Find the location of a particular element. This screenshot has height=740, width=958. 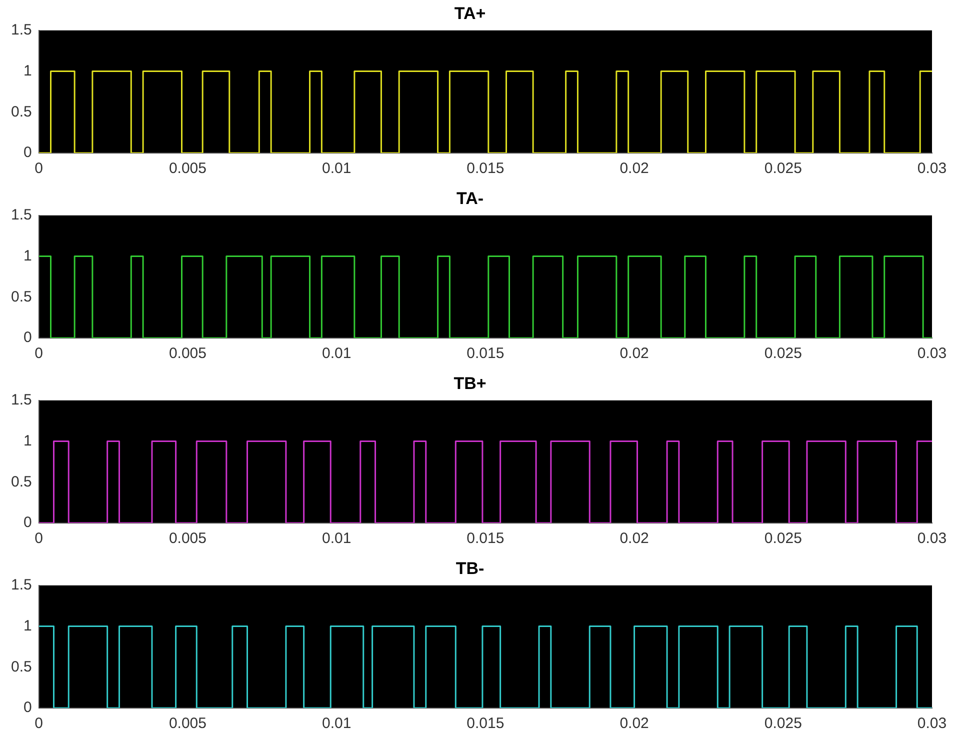

chart-title: TB+ is located at coordinates (470, 383).